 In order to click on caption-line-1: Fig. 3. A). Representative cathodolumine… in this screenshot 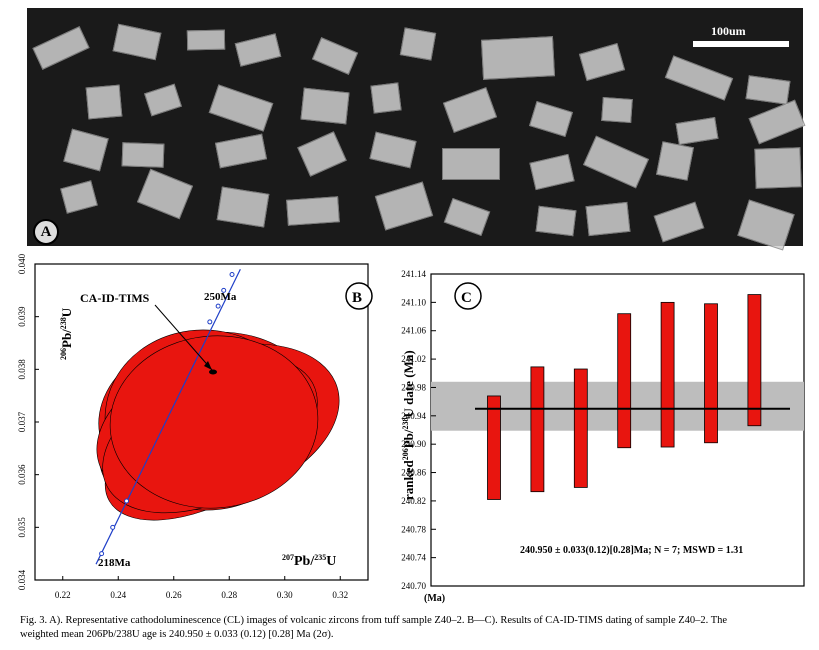, I will do `click(415, 621)`.